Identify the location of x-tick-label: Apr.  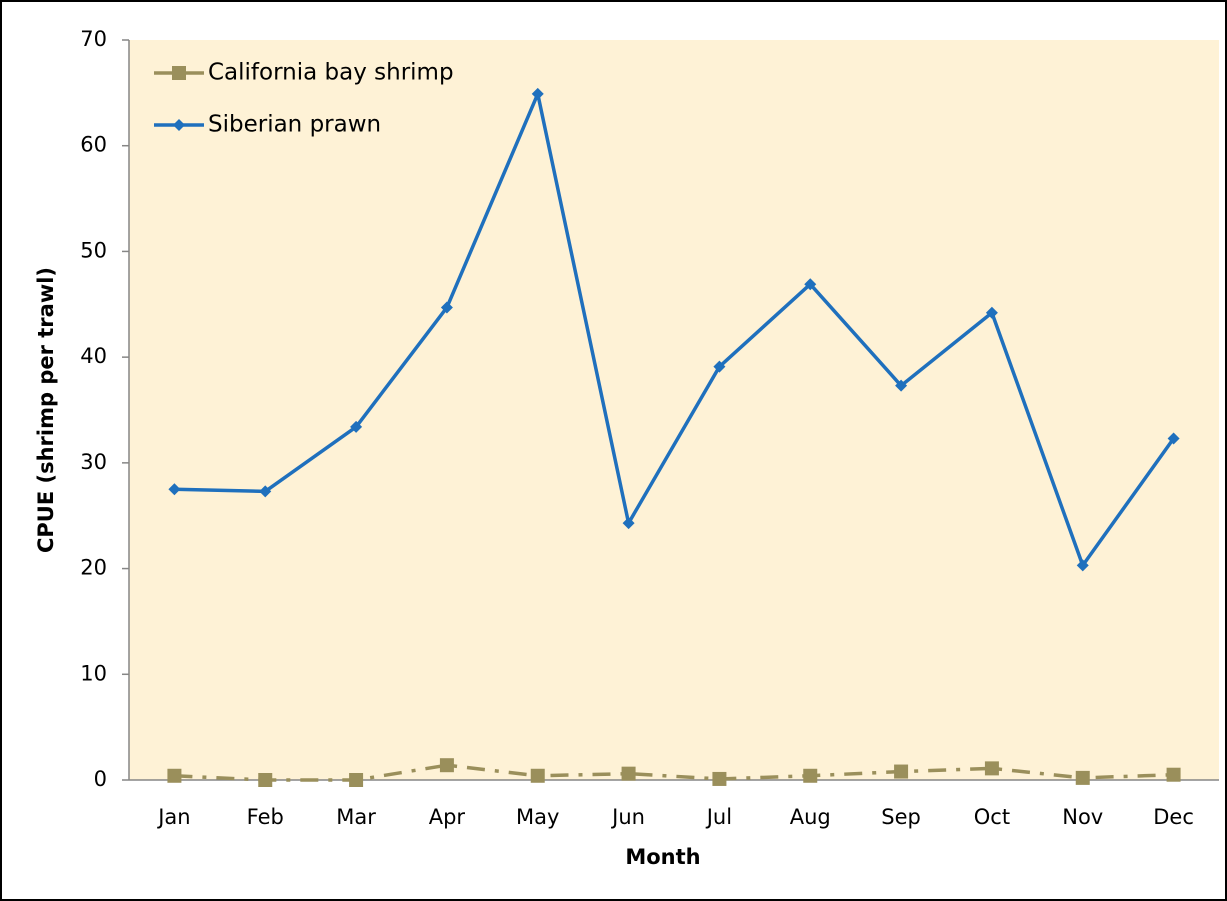
(447, 817).